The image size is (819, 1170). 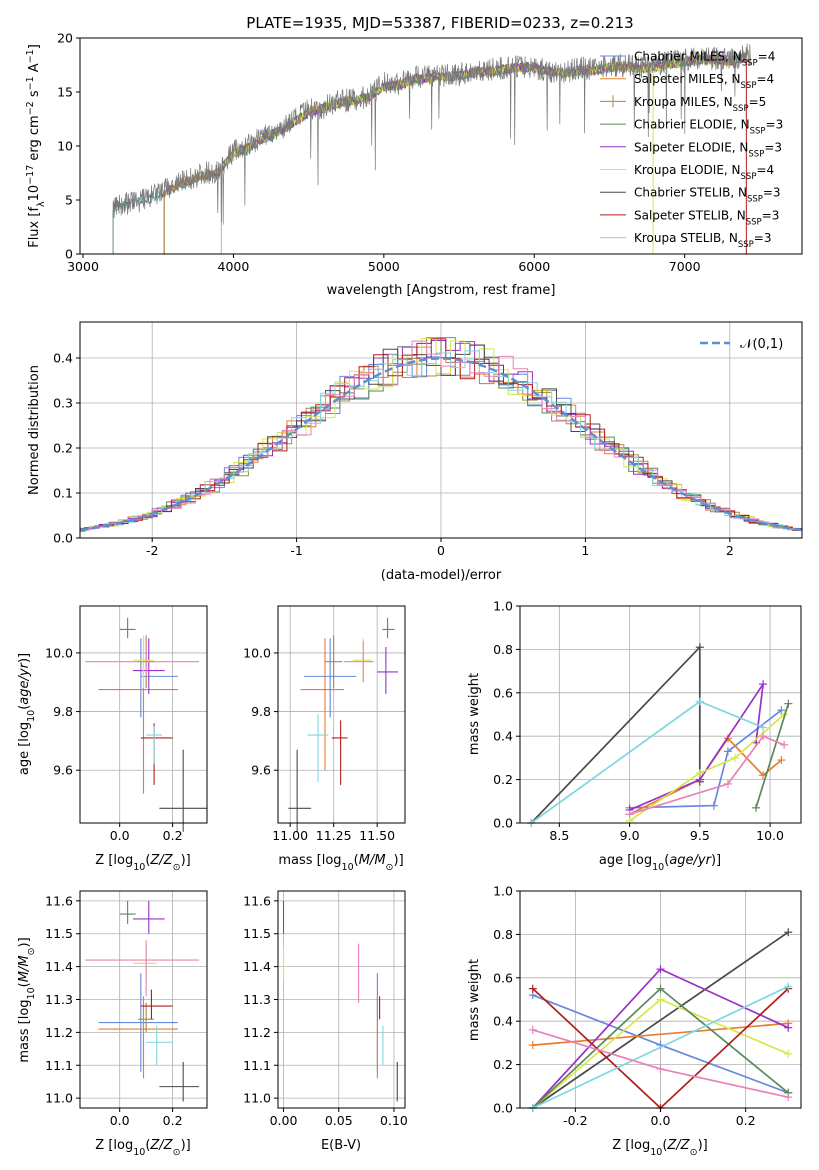 I want to click on spectrum-lines, so click(x=432, y=148).